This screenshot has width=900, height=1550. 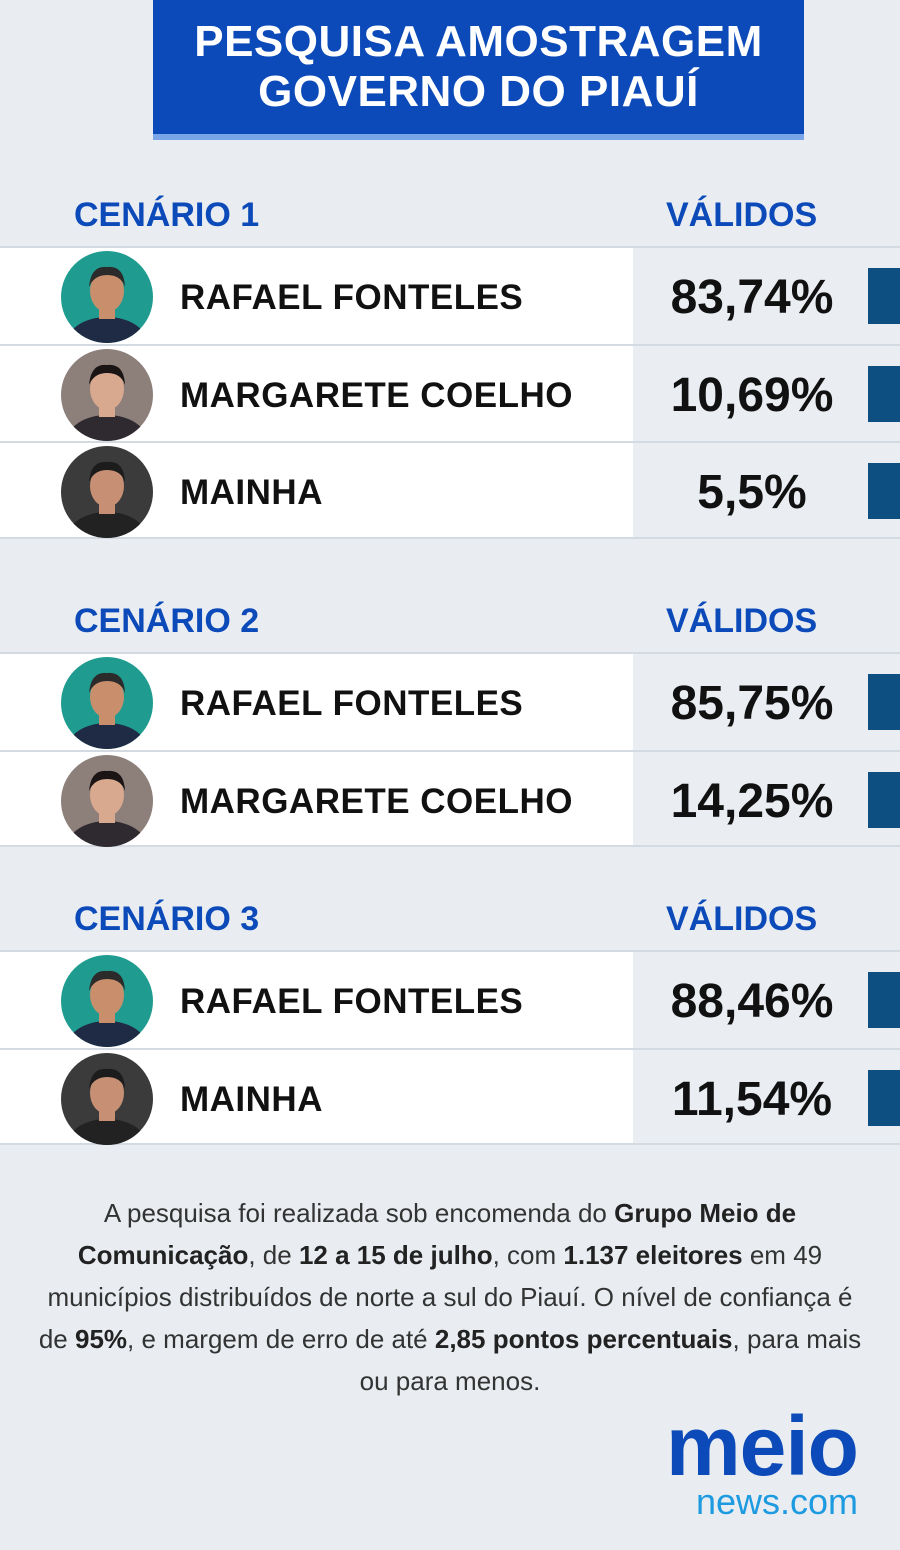 I want to click on title-line-2: GOVERNO DO PIAUÍ, so click(x=478, y=91).